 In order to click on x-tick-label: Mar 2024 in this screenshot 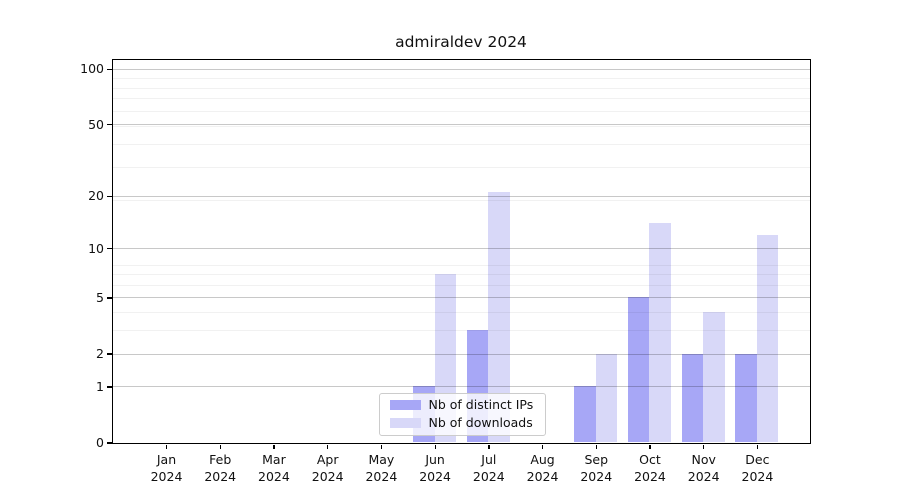, I will do `click(274, 468)`.